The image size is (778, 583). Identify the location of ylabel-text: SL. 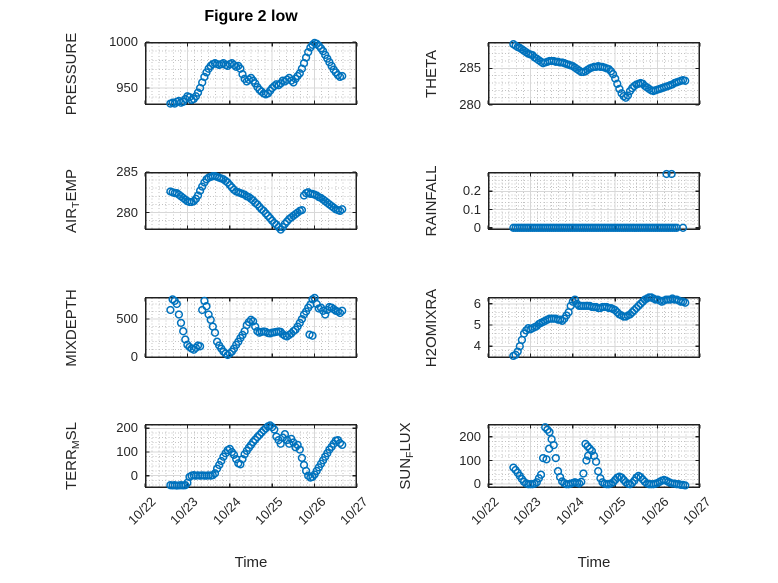
(71, 431).